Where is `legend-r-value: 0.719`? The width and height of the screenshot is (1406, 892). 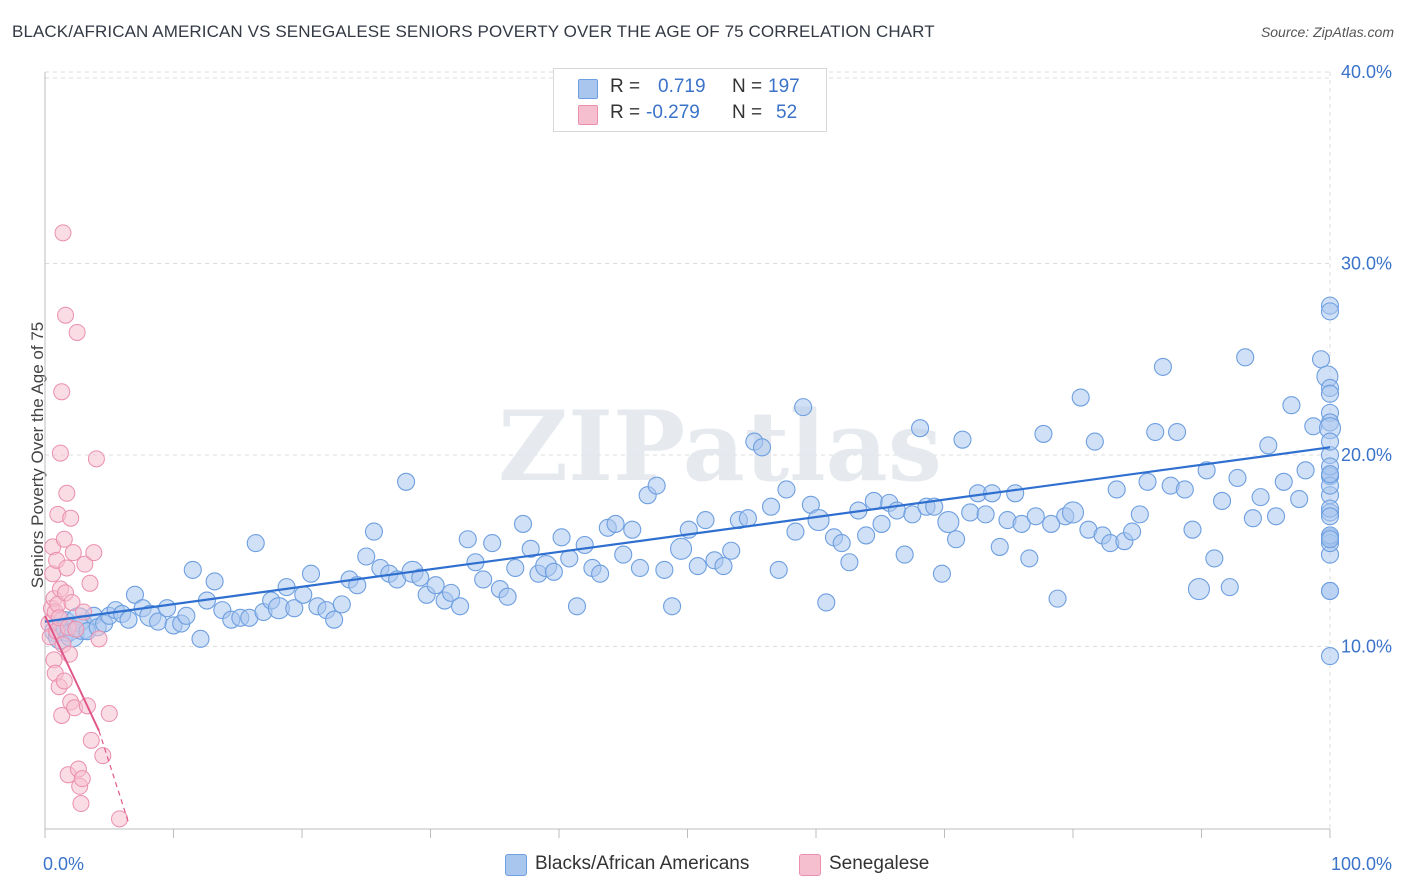
legend-r-value: 0.719 is located at coordinates (682, 86).